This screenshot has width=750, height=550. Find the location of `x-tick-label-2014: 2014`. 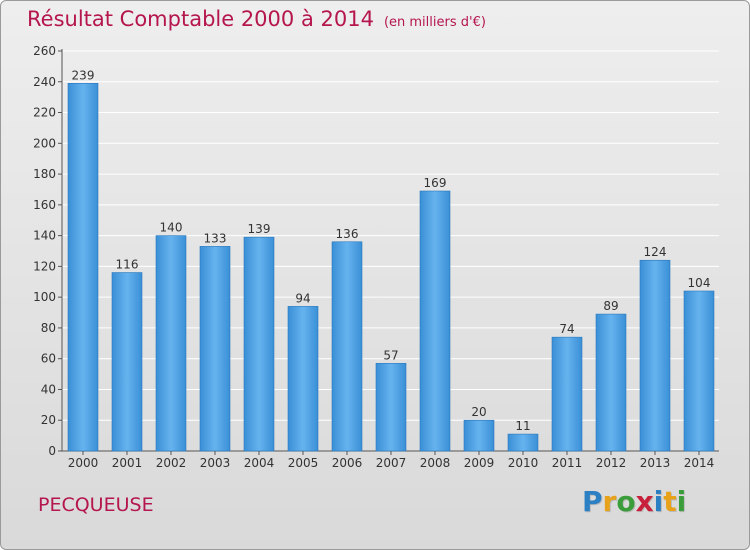

x-tick-label-2014: 2014 is located at coordinates (699, 463).